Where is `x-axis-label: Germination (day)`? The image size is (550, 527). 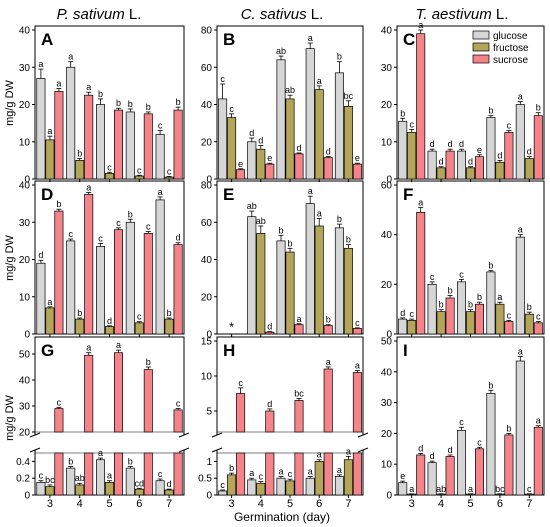
x-axis-label: Germination (day) is located at coordinates (282, 517).